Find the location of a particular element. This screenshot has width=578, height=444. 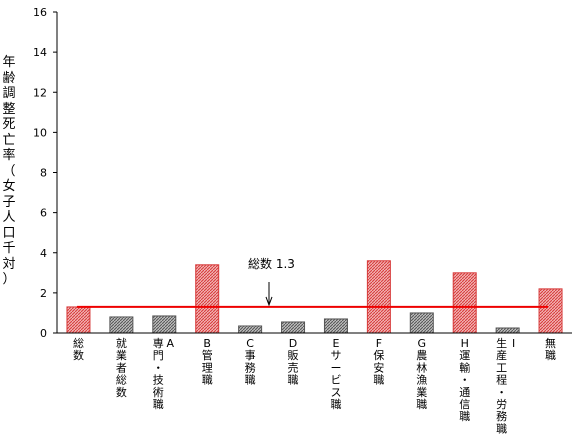

x-tick-label: B 管理職 is located at coordinates (207, 362).